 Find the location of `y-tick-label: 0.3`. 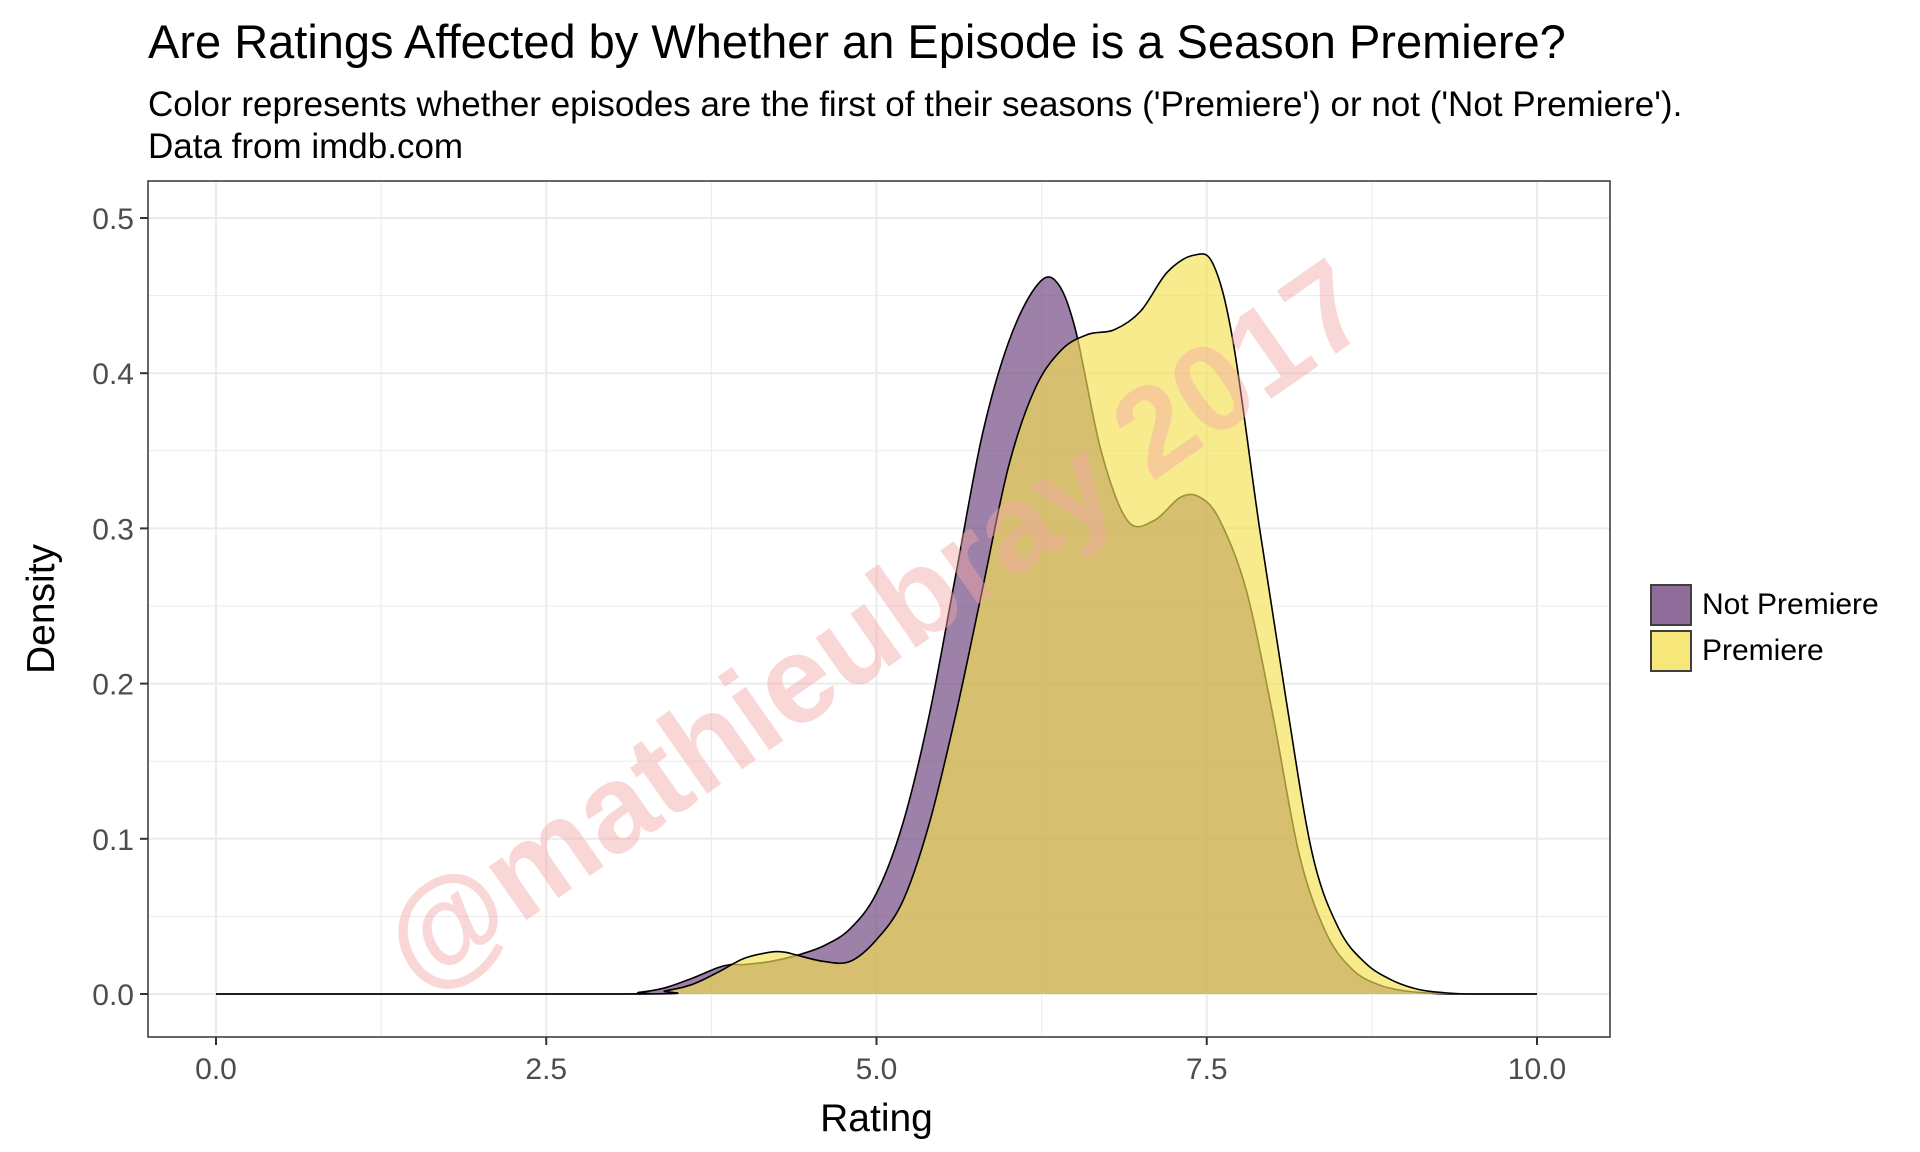

y-tick-label: 0.3 is located at coordinates (113, 529).